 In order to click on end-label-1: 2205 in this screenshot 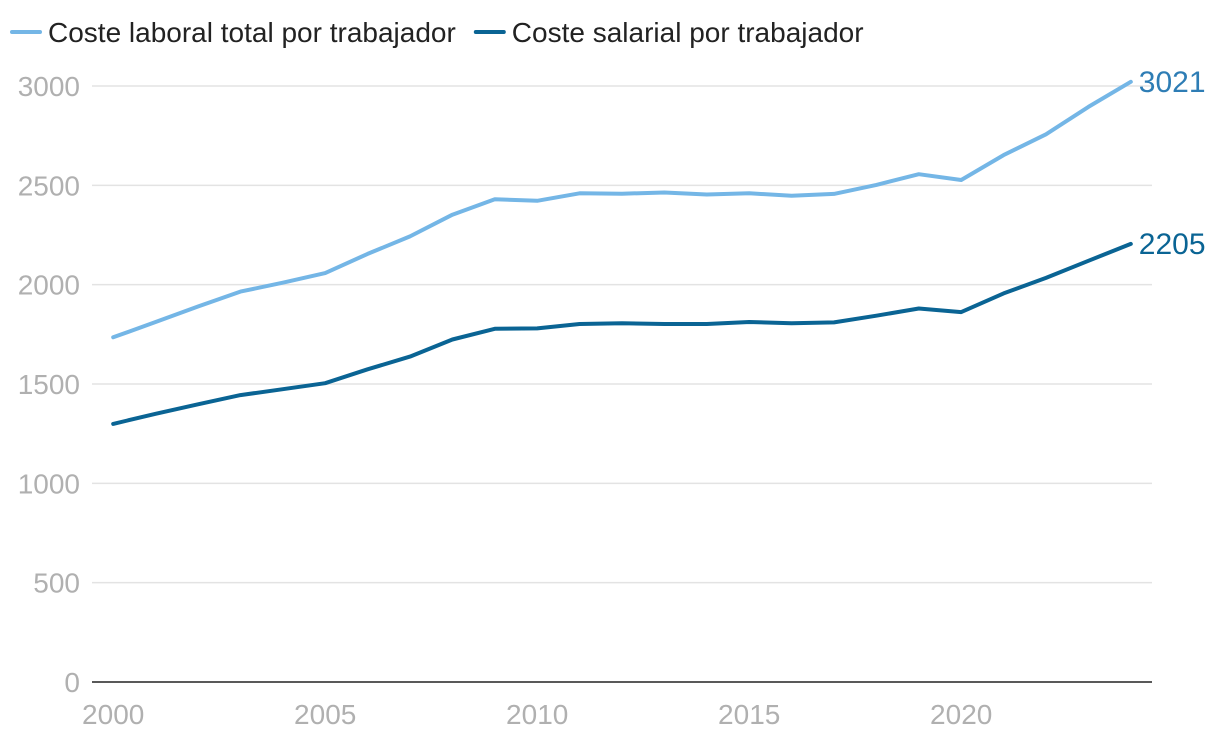, I will do `click(1172, 244)`.